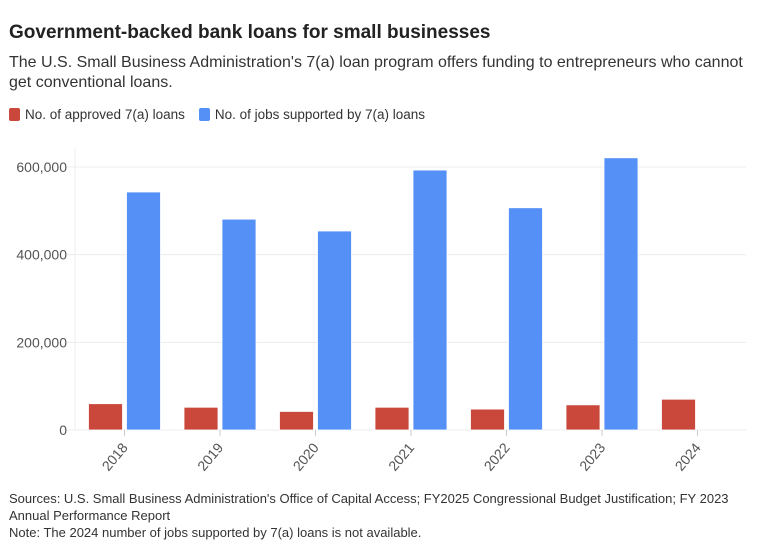 The width and height of the screenshot is (768, 557). I want to click on x-tick-label: 2022, so click(497, 456).